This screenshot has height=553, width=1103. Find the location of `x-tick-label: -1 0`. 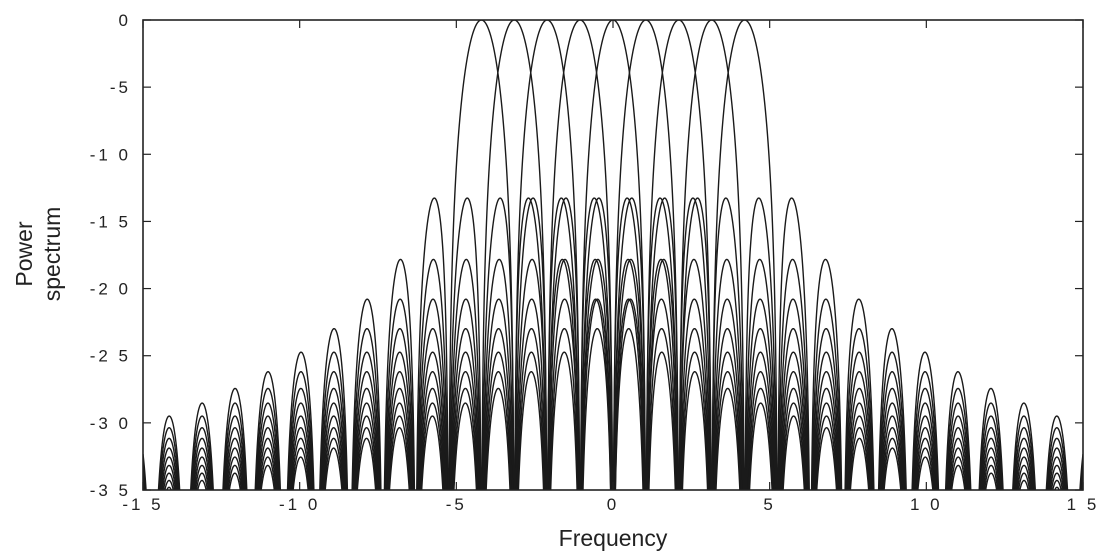

x-tick-label: -1 0 is located at coordinates (299, 504).